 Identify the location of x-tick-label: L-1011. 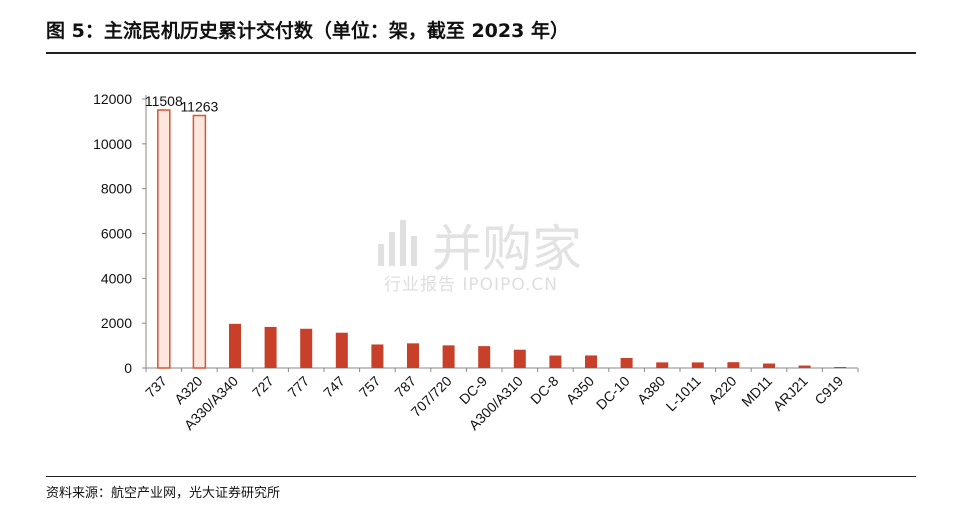
(684, 394).